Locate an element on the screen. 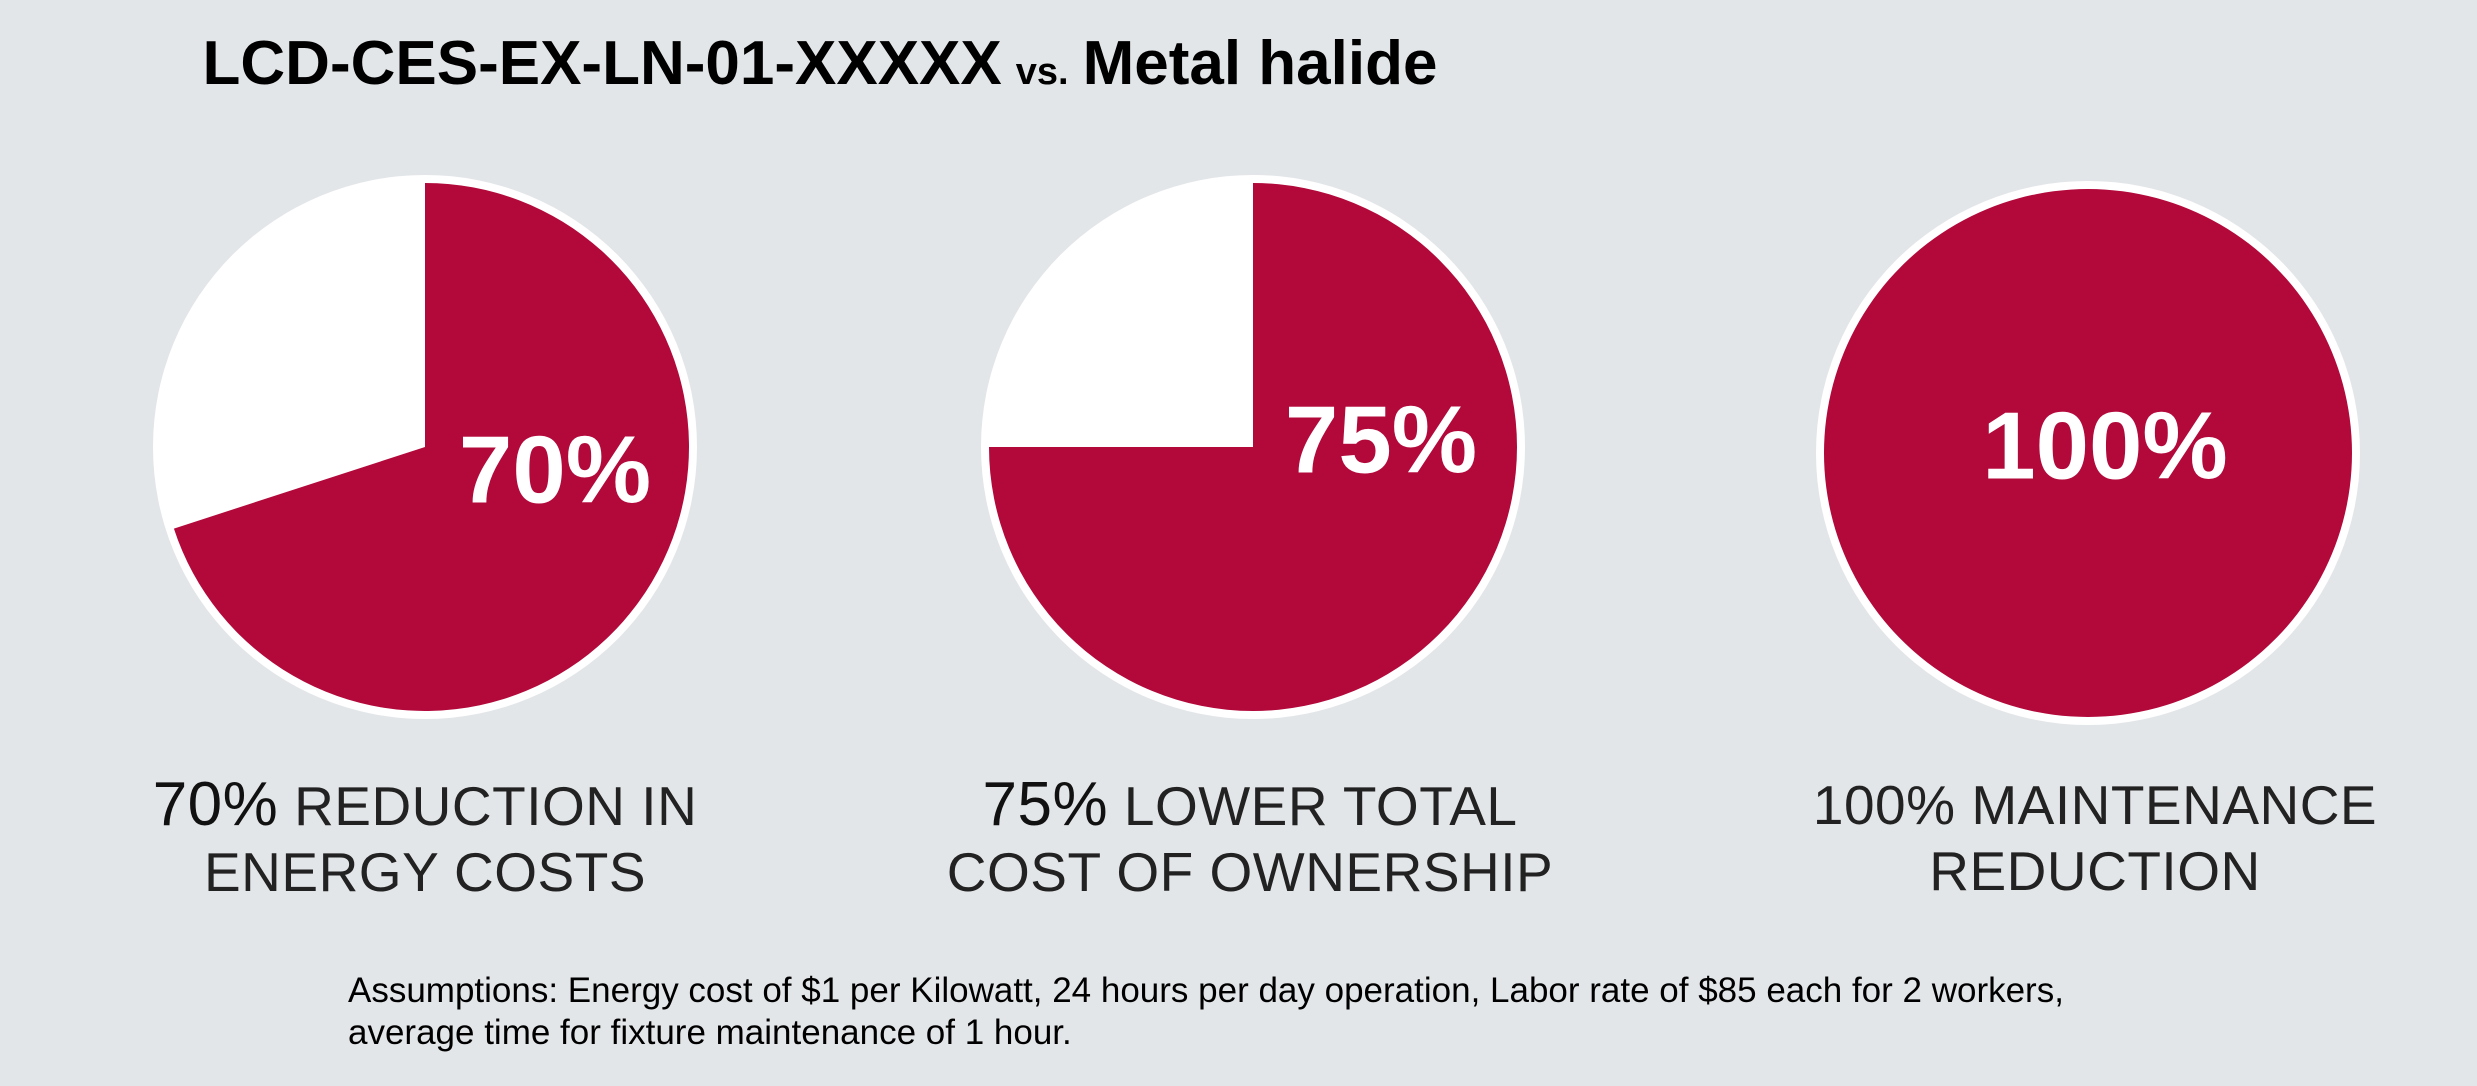 Image resolution: width=2477 pixels, height=1086 pixels. caption-maintenance: 100% MAINTENANCE REDUCTION is located at coordinates (2095, 838).